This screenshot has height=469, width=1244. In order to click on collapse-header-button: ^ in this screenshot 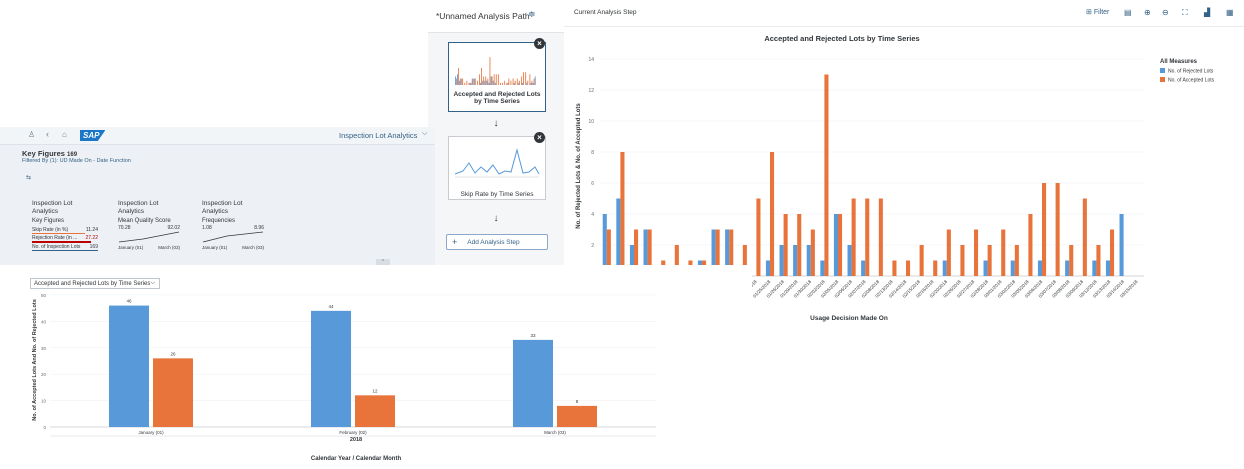, I will do `click(383, 262)`.